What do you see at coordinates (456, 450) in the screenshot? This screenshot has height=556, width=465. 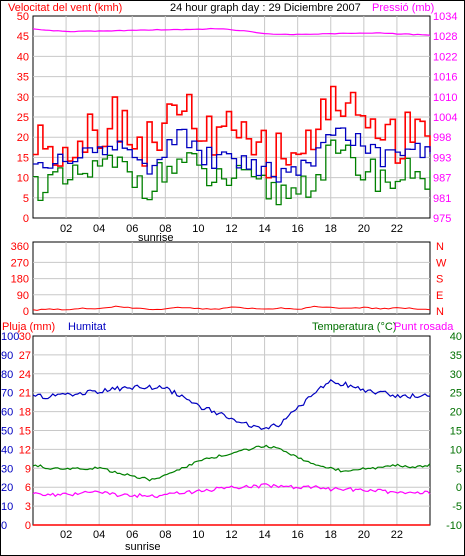 I see `temperature-tick-label: 10` at bounding box center [456, 450].